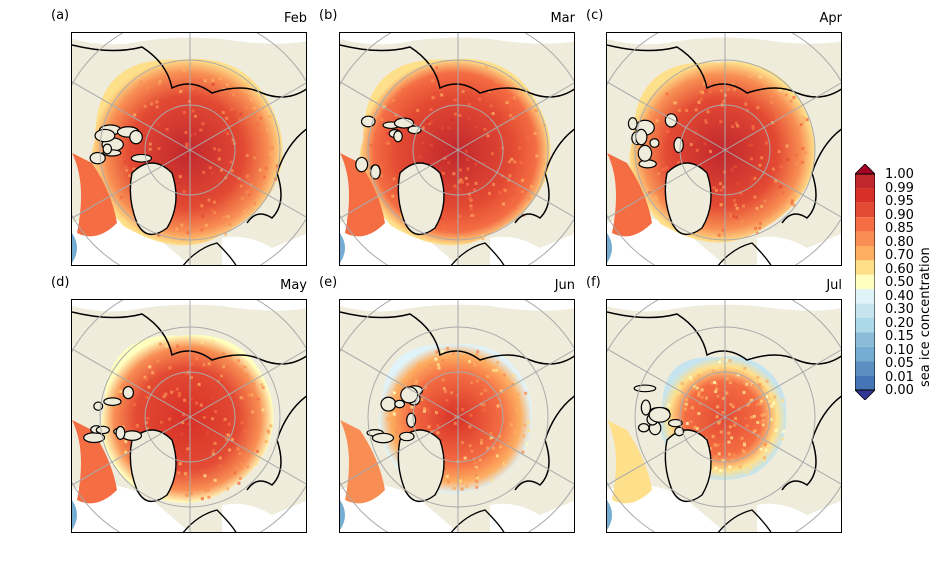 This screenshot has width=944, height=582. Describe the element at coordinates (295, 18) in the screenshot. I see `panel-month: Feb` at that location.